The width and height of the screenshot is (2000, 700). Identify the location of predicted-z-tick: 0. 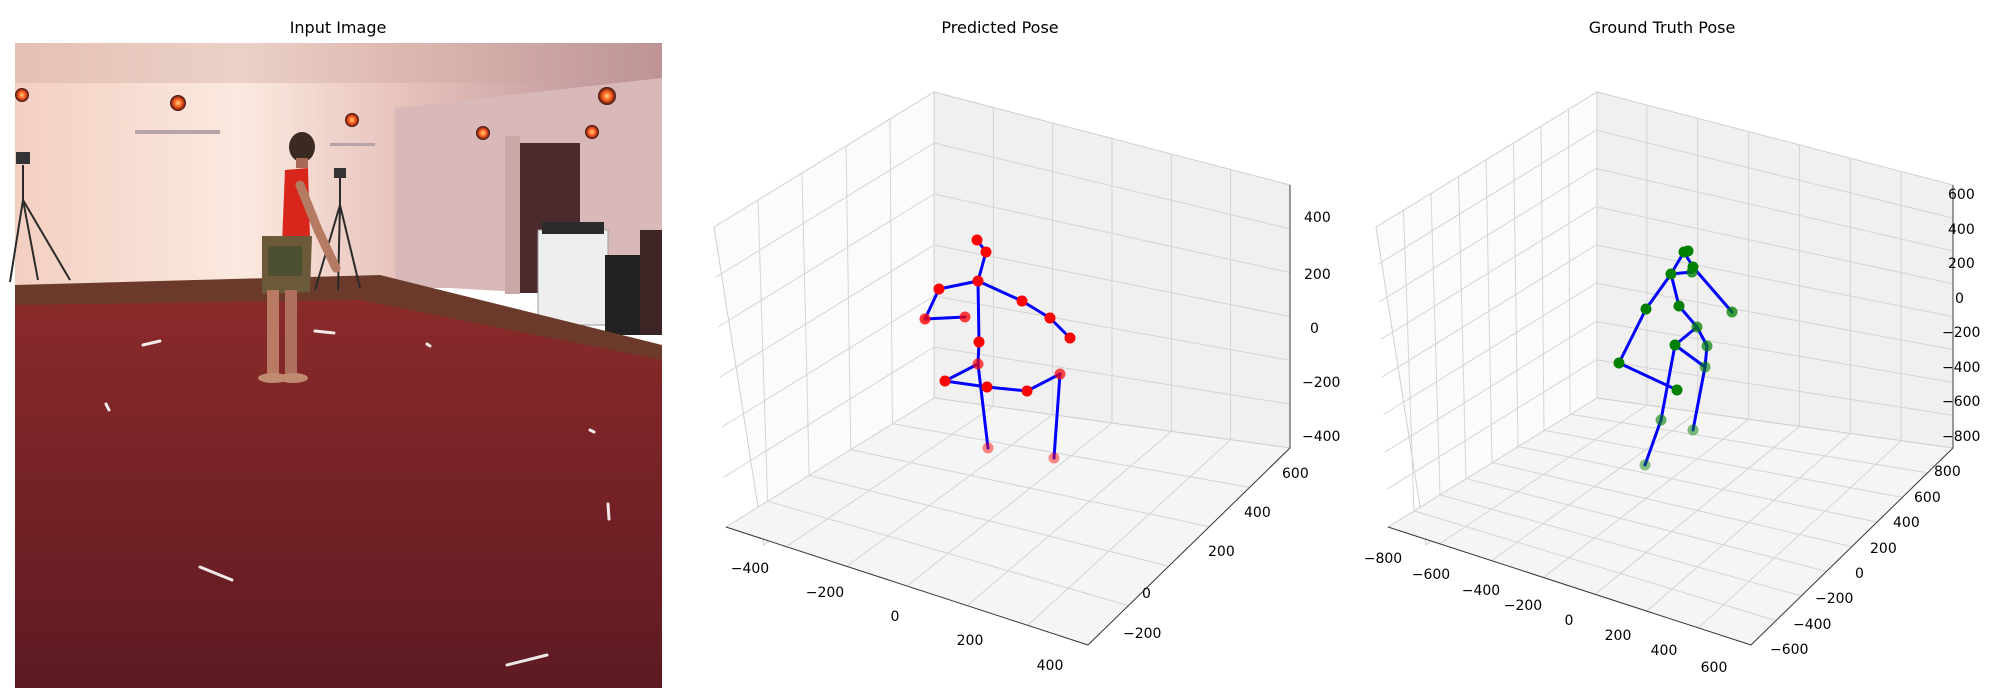
(1314, 329).